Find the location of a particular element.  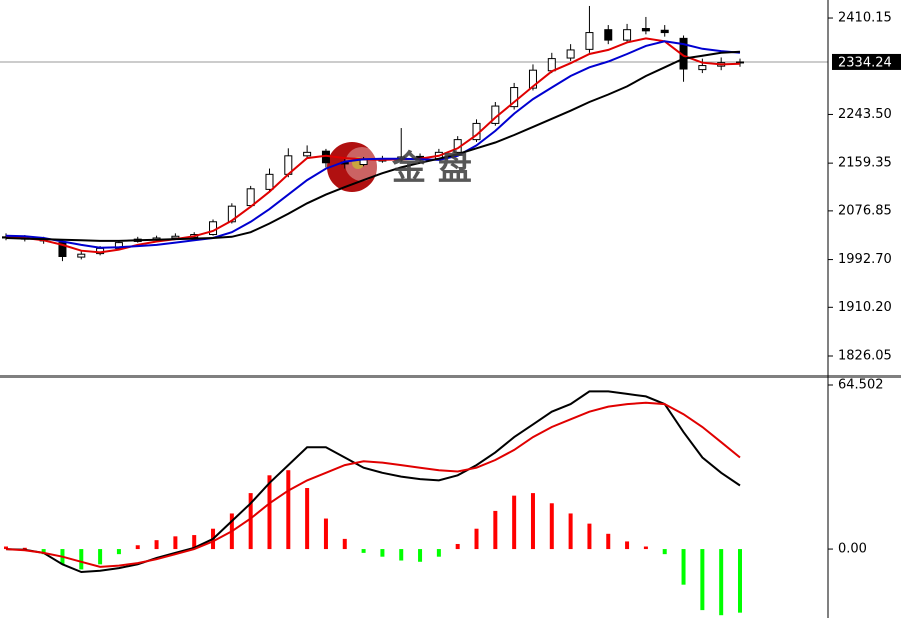

y-tick-label: 1826.05 is located at coordinates (865, 355).